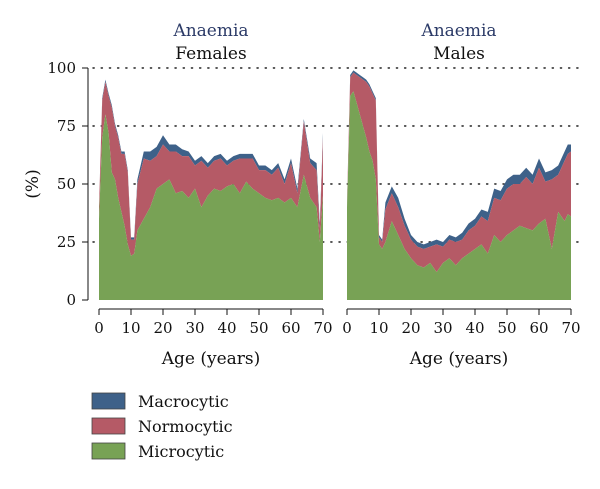 The image size is (600, 489). I want to click on panel-1-x-tick-label-10: 10, so click(130, 328).